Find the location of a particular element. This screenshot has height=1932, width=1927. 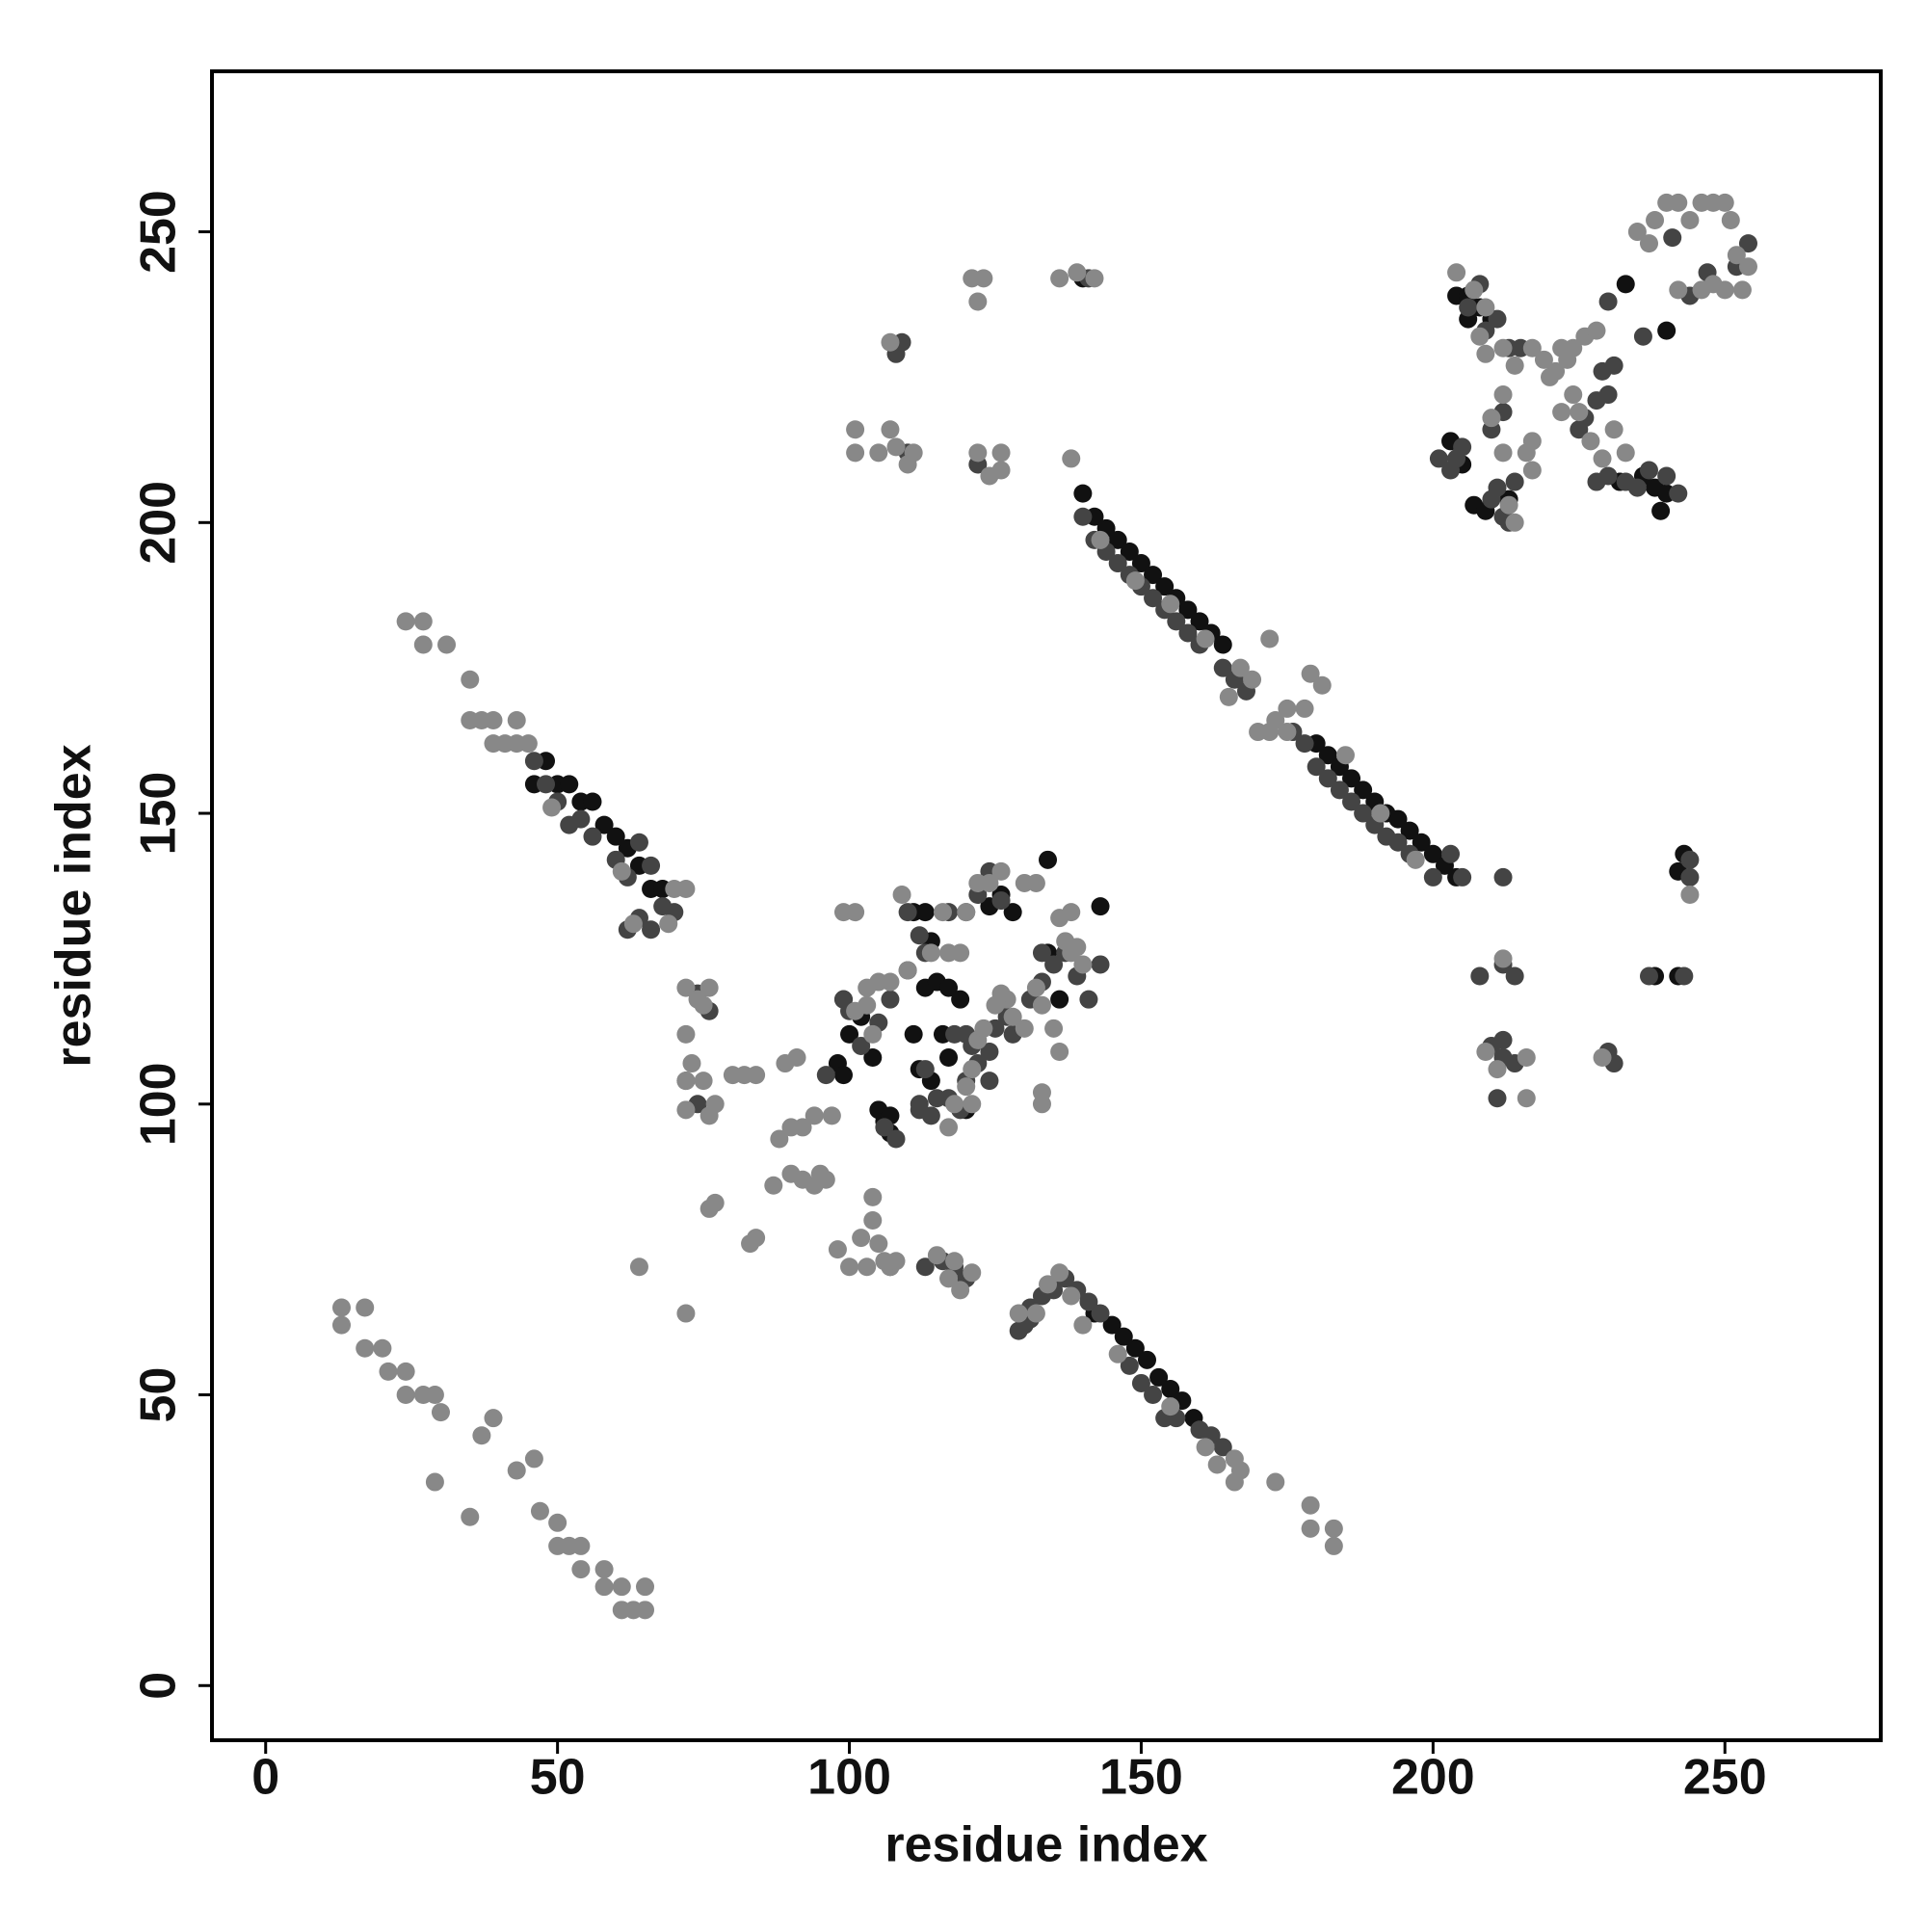

x-tick-label: 100 is located at coordinates (849, 1778).